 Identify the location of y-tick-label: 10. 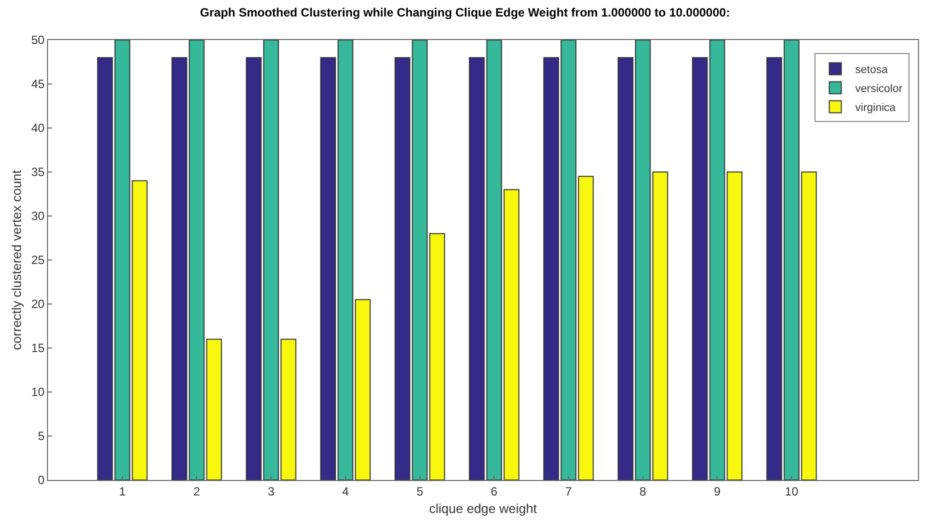
(38, 392).